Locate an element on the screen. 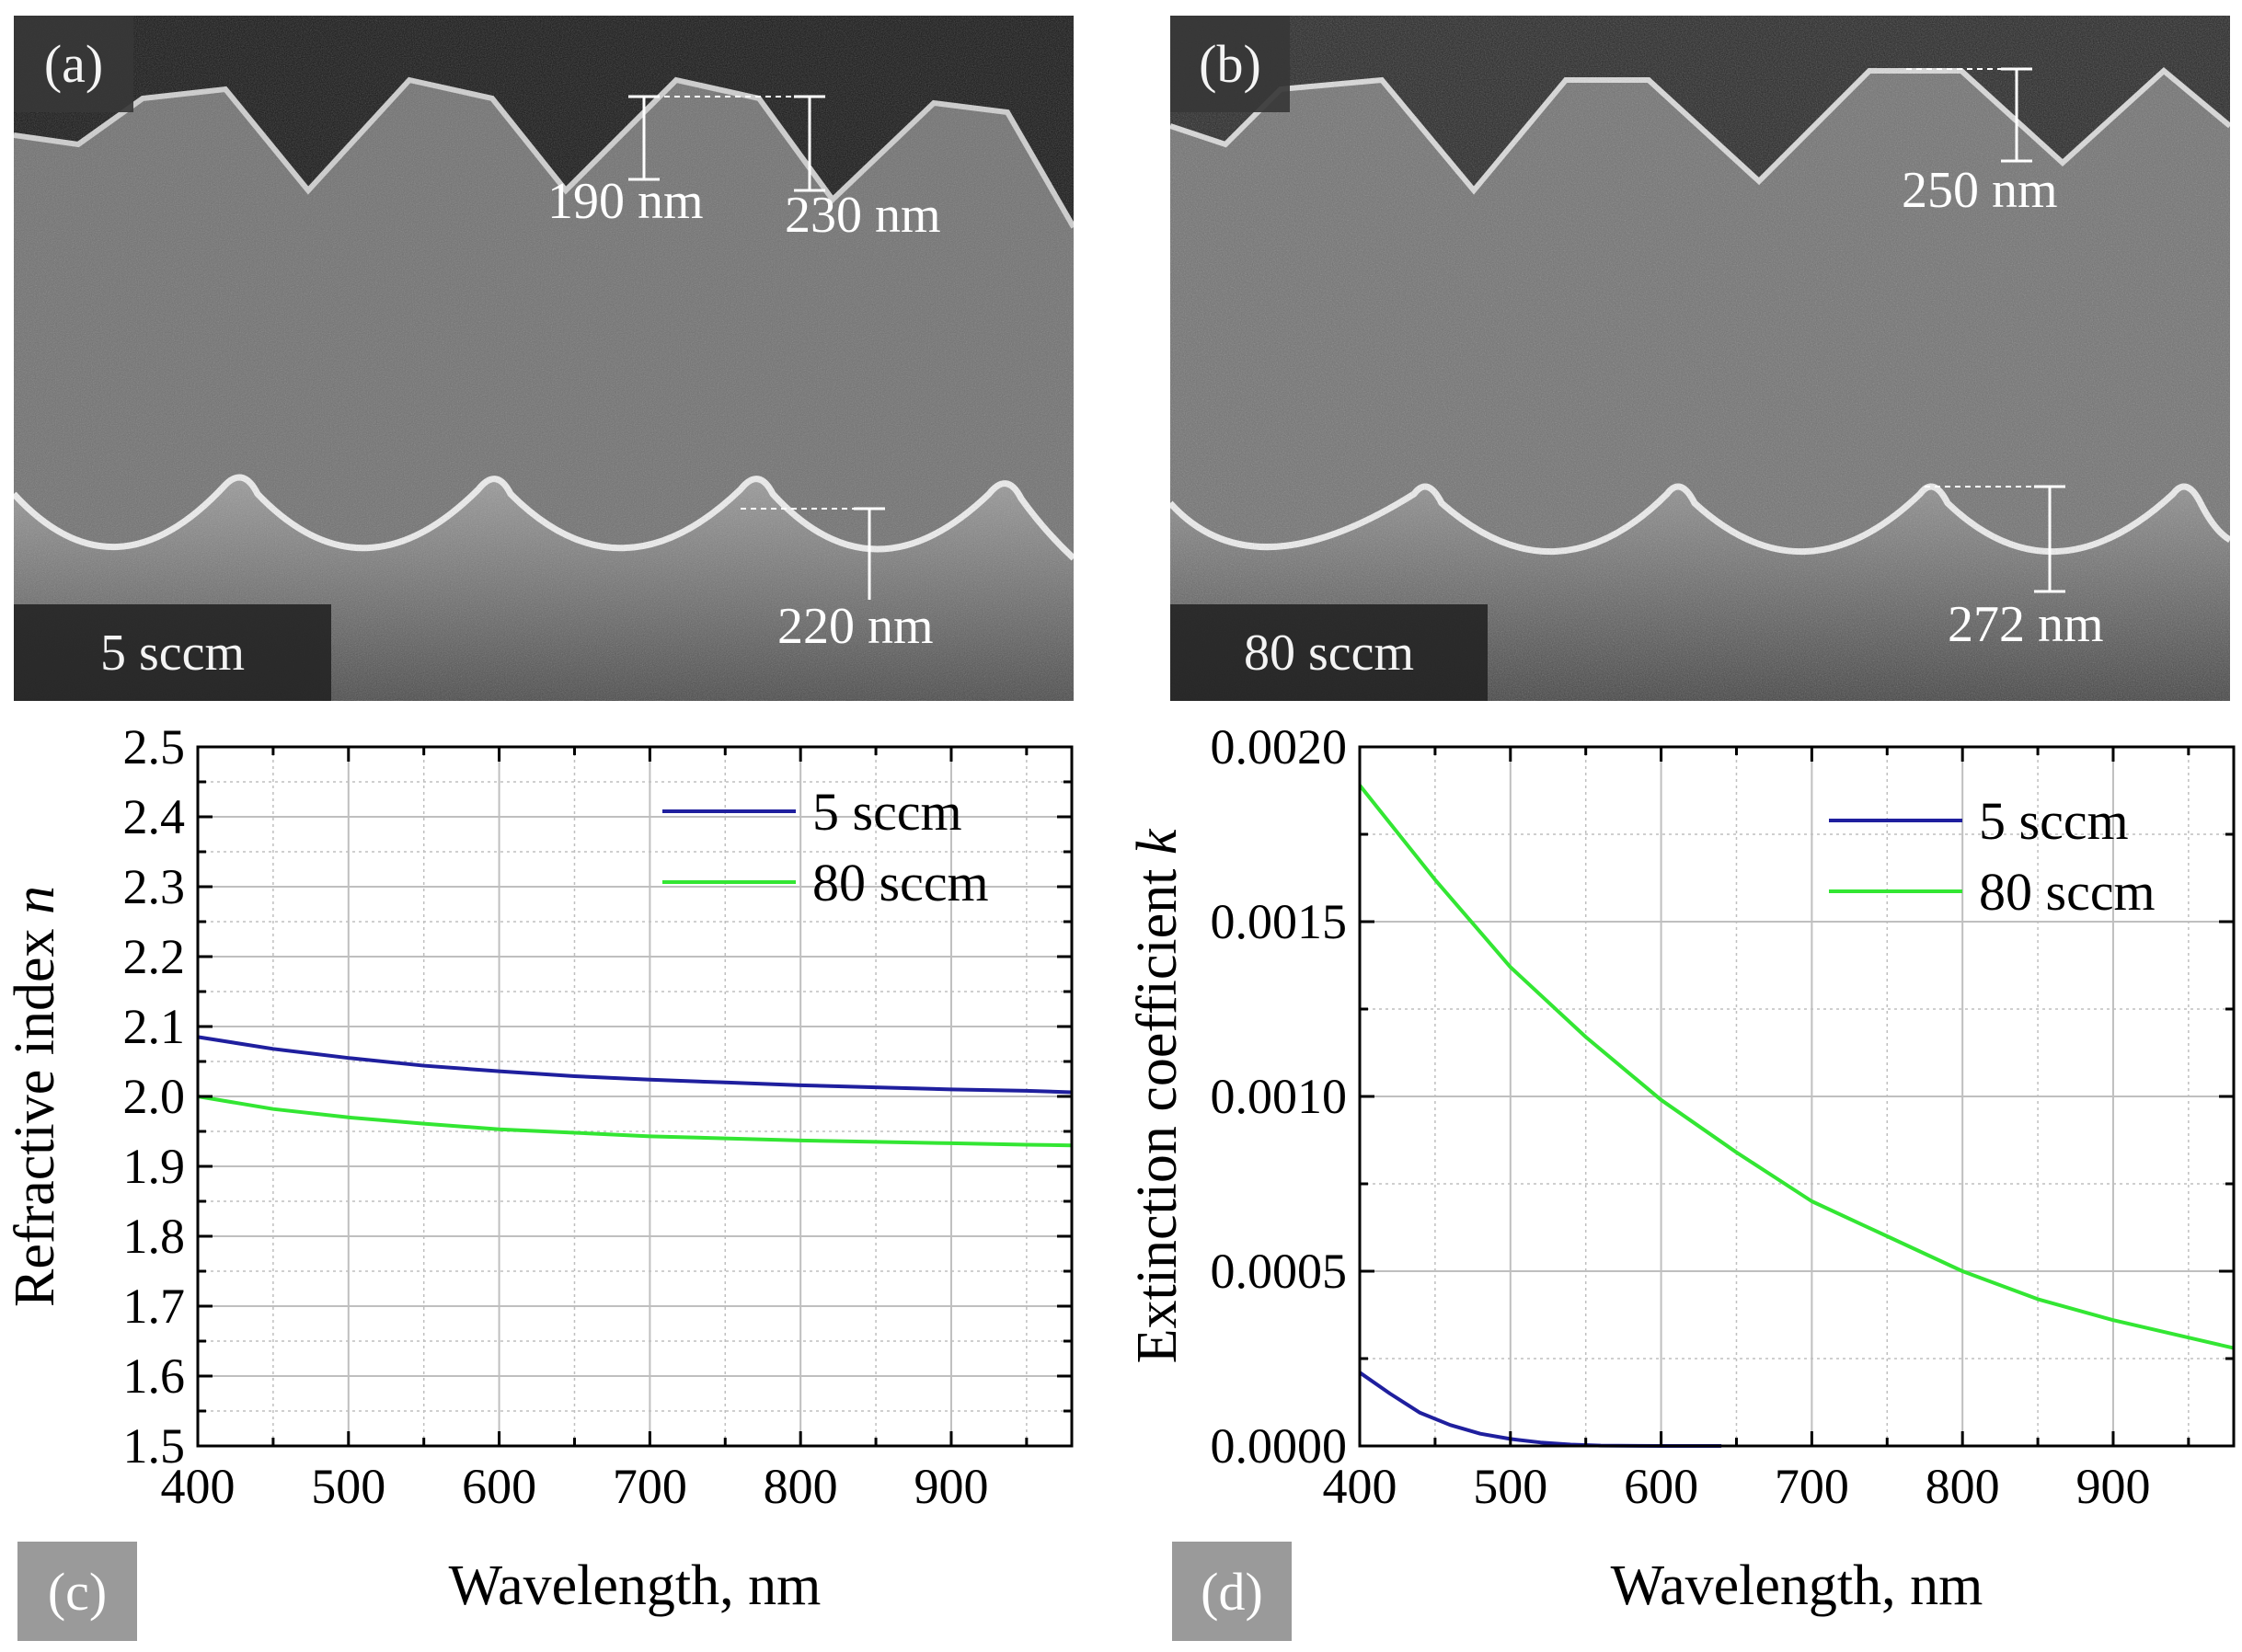  y-axis-label: Refractive index n is located at coordinates (35, 1096).